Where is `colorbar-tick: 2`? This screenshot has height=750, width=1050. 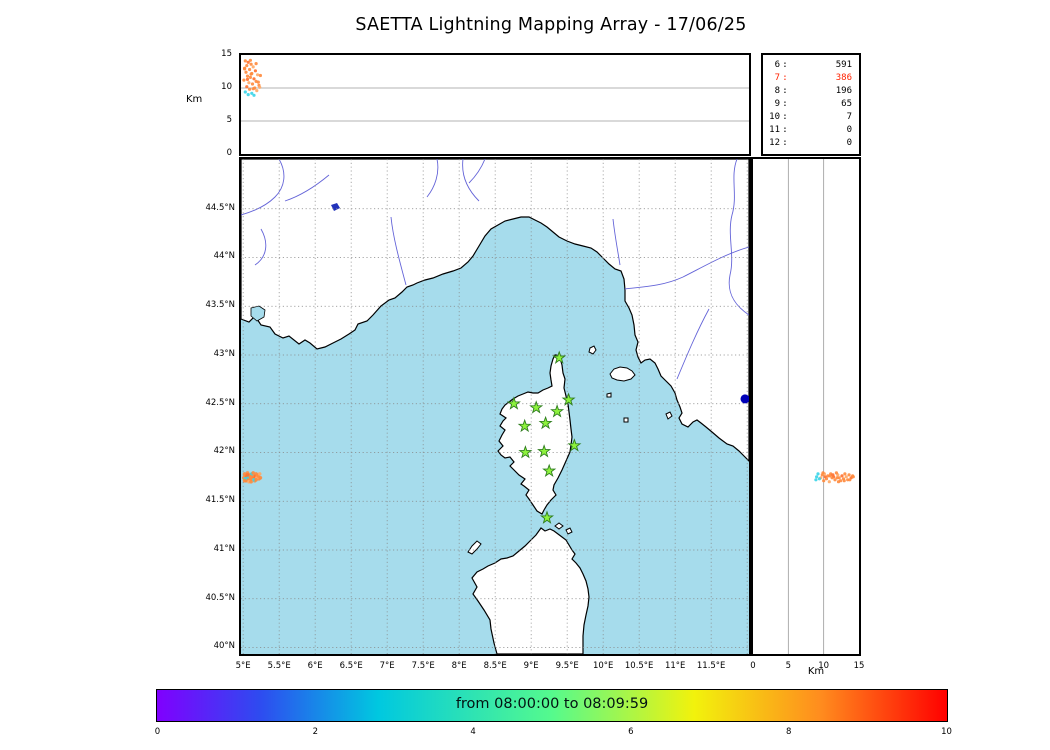 colorbar-tick: 2 is located at coordinates (315, 732).